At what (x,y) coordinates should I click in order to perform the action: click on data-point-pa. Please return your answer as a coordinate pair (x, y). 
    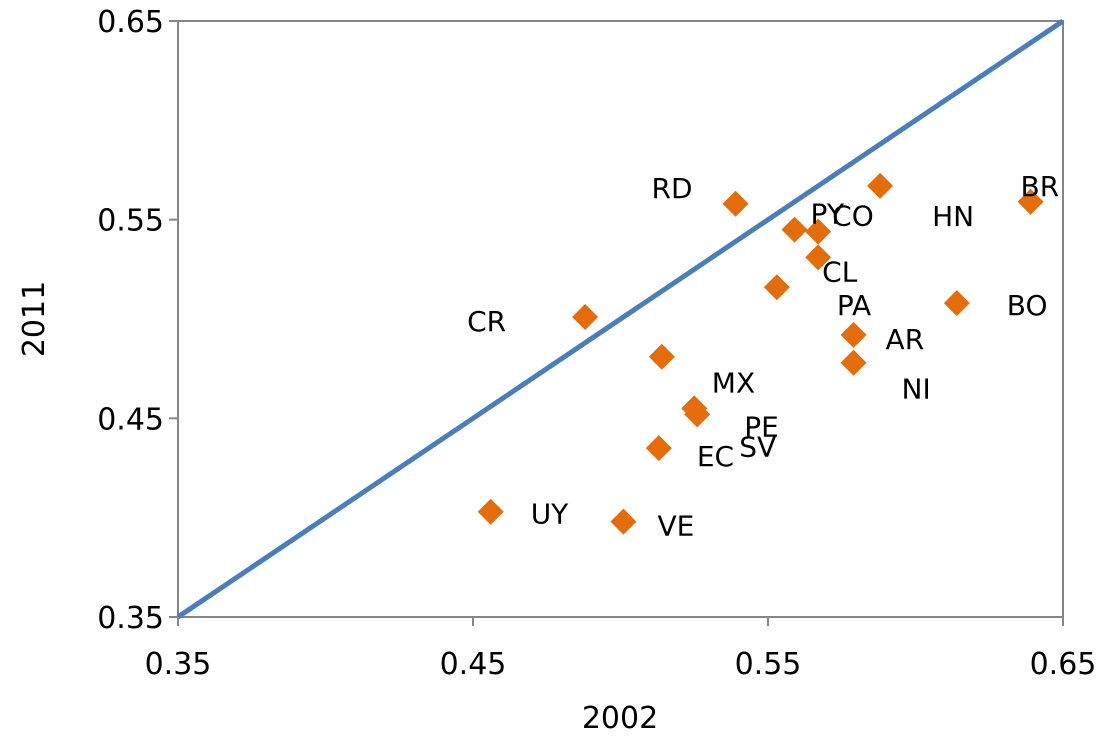
    Looking at the image, I should click on (776, 287).